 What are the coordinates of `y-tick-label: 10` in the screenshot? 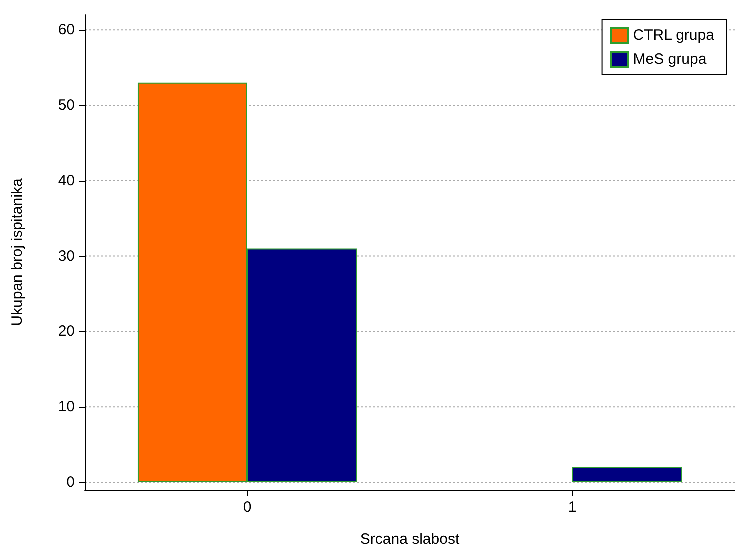 It's located at (66, 407).